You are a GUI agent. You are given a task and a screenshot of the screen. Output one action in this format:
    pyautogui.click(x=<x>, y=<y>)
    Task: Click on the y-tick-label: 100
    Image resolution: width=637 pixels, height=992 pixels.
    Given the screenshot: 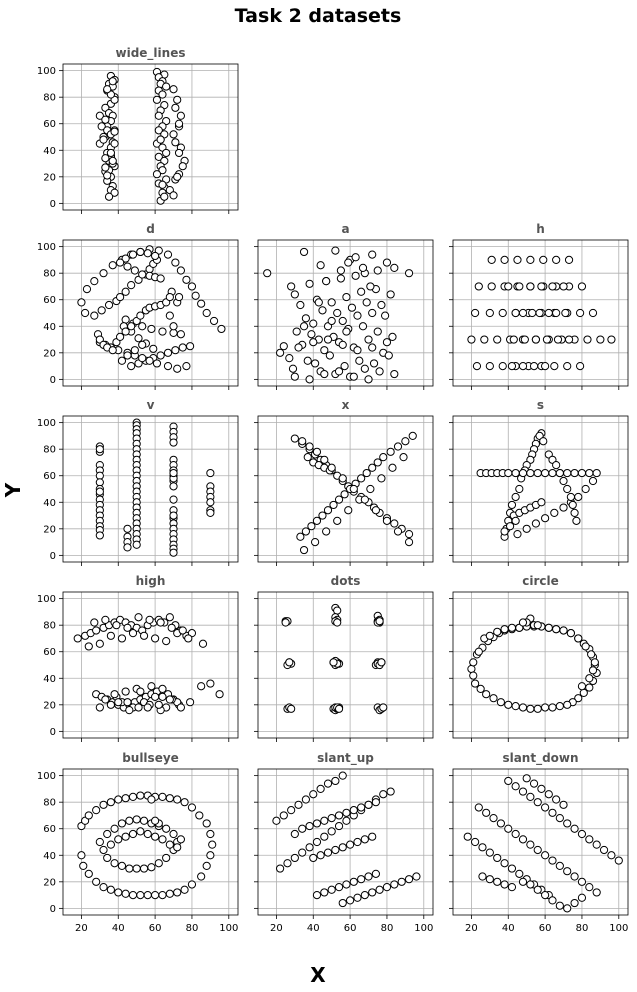 What is the action you would take?
    pyautogui.click(x=46, y=247)
    